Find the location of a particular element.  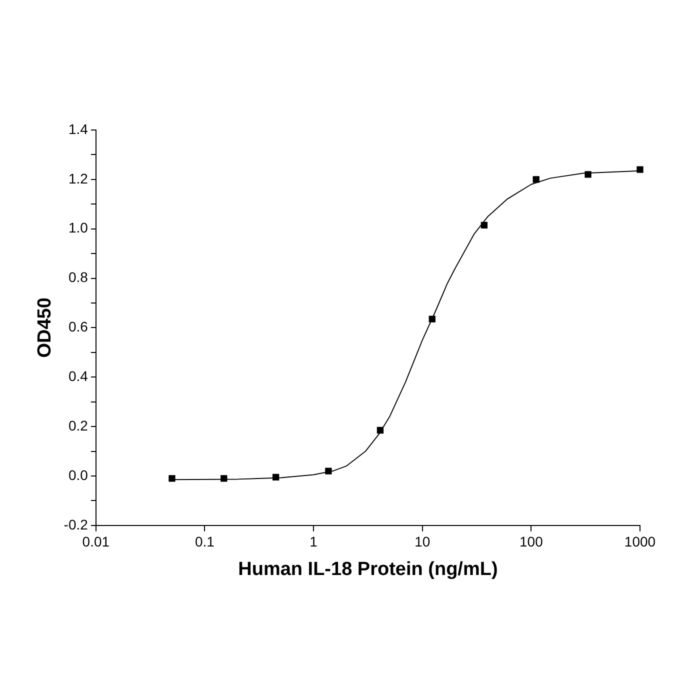

y-tick-label: 0.4 is located at coordinates (78, 376).